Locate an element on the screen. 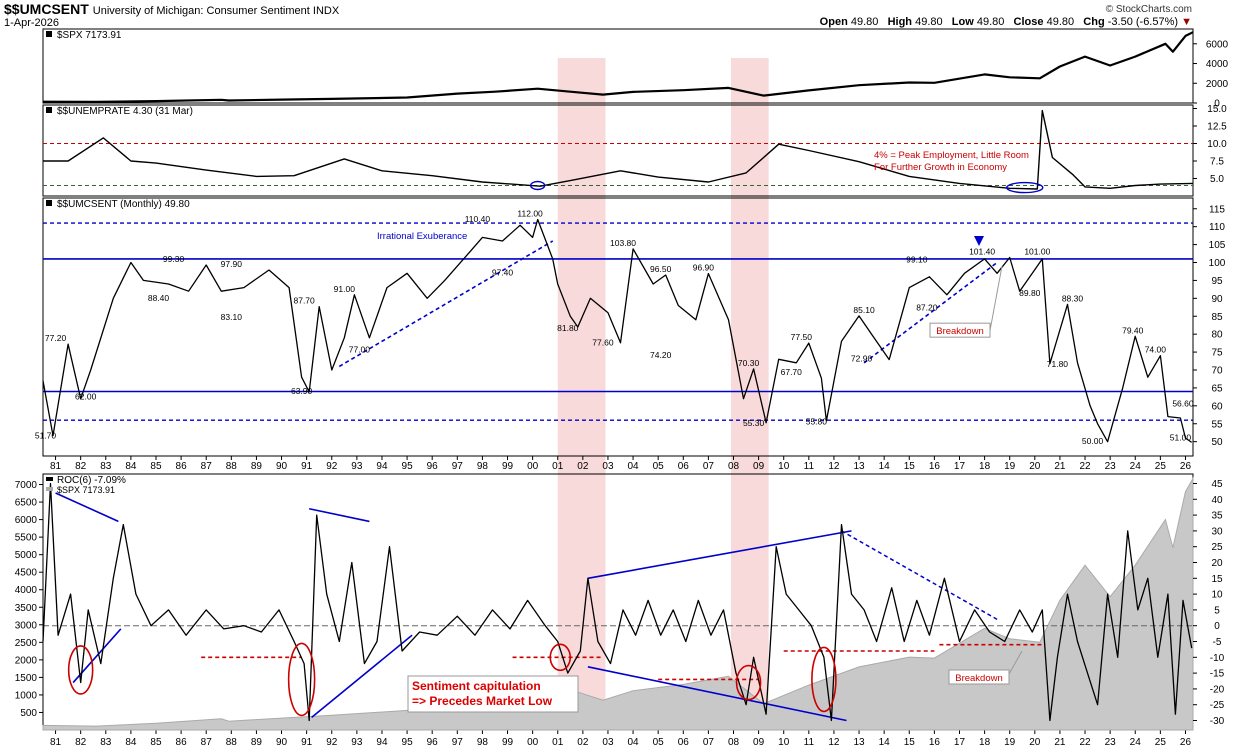 The width and height of the screenshot is (1240, 750). umcsent-axis-tick-label: 90 is located at coordinates (1217, 299).